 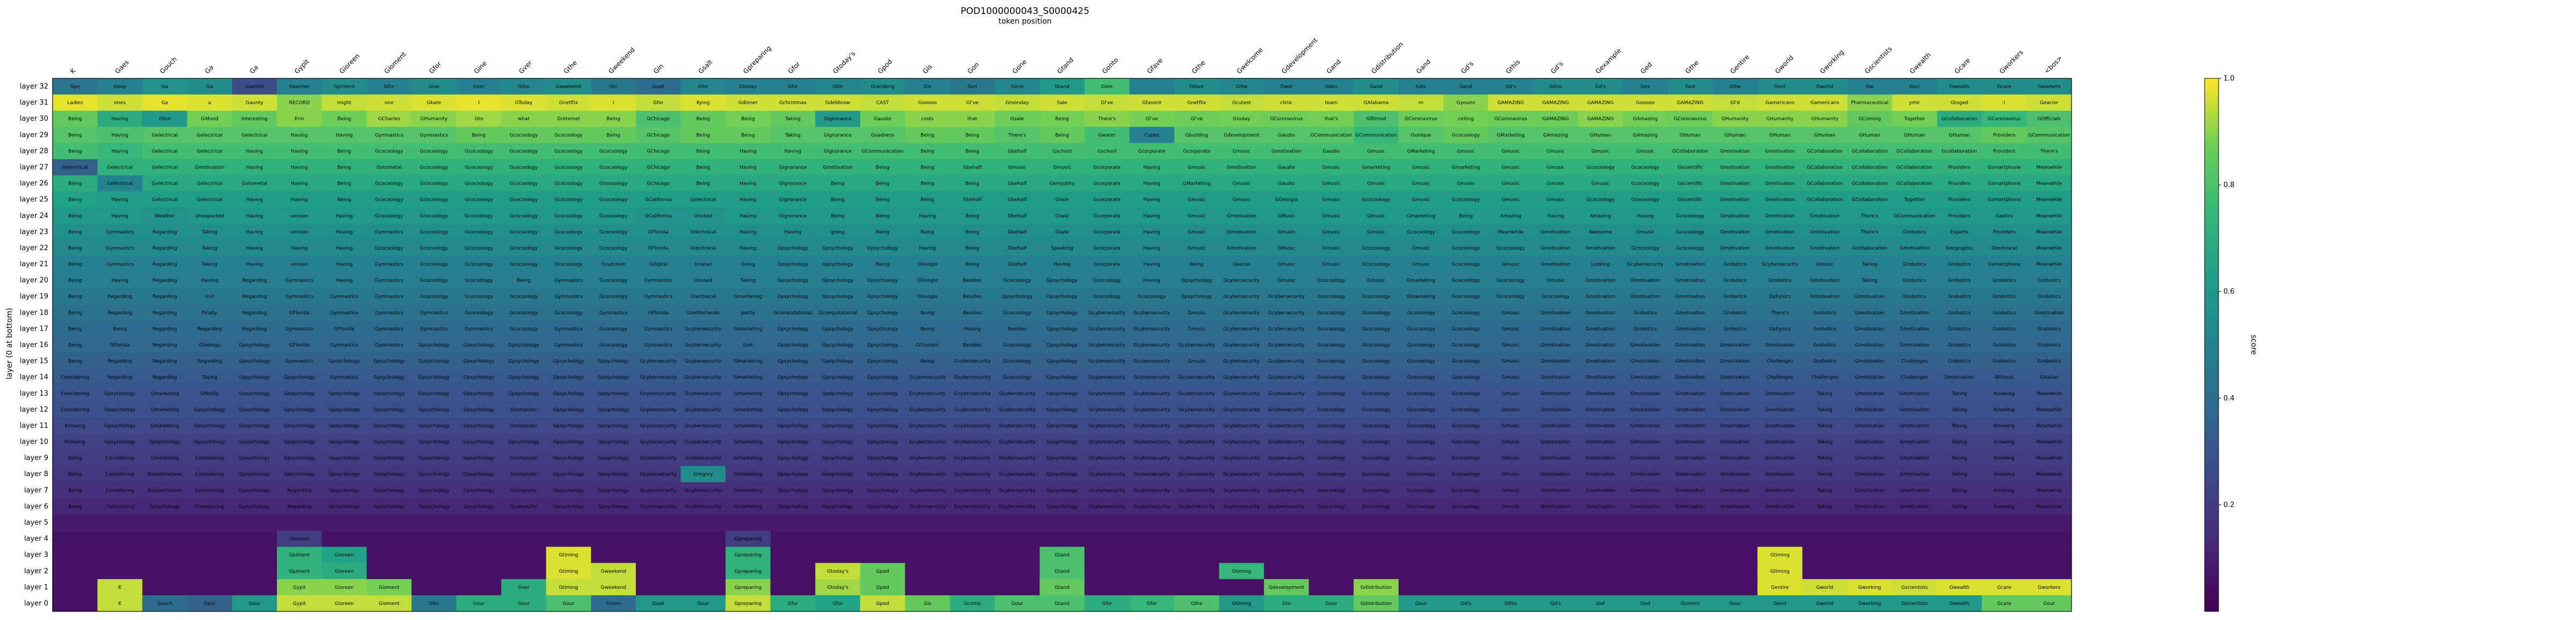 I want to click on cell-label: Regarding, so click(x=120, y=361).